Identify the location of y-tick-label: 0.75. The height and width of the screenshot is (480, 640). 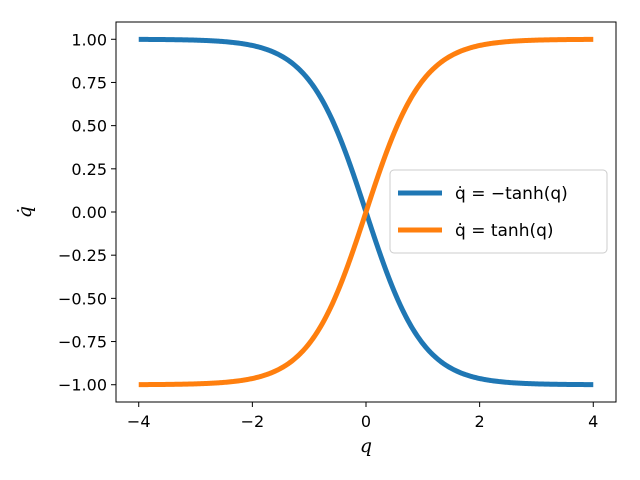
(89, 82).